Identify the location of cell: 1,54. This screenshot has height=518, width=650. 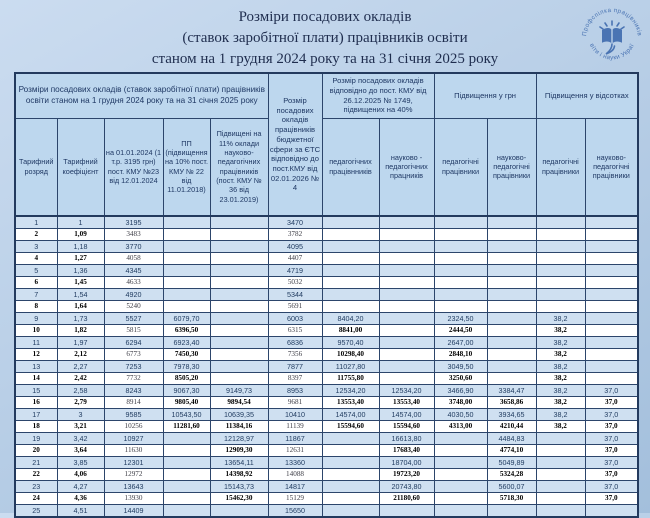
(80, 294).